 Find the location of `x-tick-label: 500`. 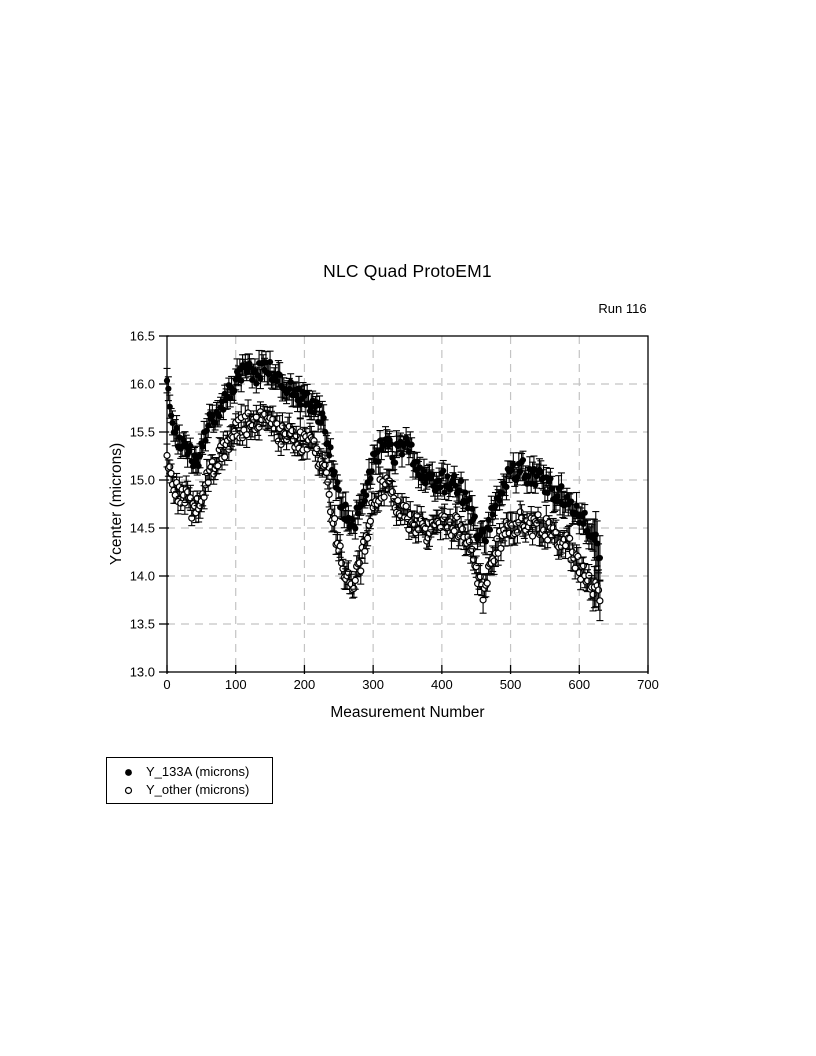

x-tick-label: 500 is located at coordinates (511, 684).